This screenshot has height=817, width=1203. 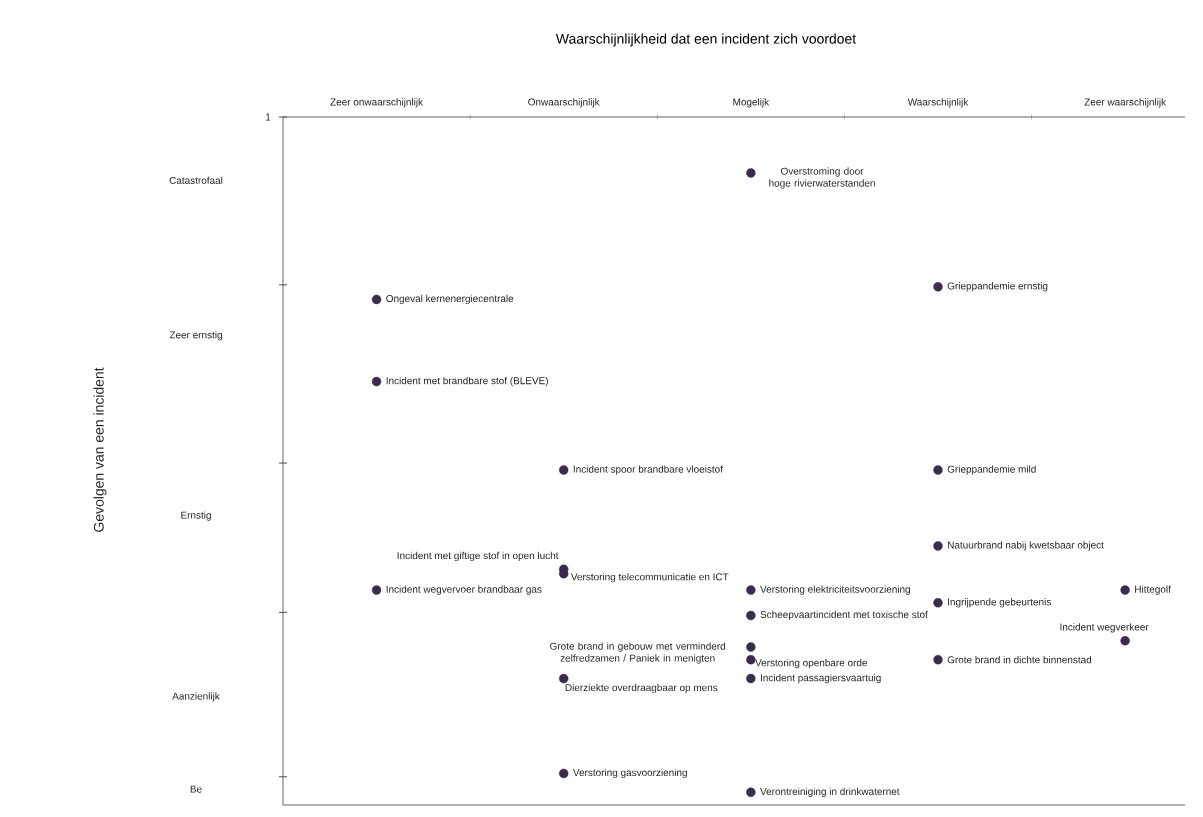 What do you see at coordinates (641, 688) in the screenshot?
I see `annotation: Dierziekte overdraagbaar op mens` at bounding box center [641, 688].